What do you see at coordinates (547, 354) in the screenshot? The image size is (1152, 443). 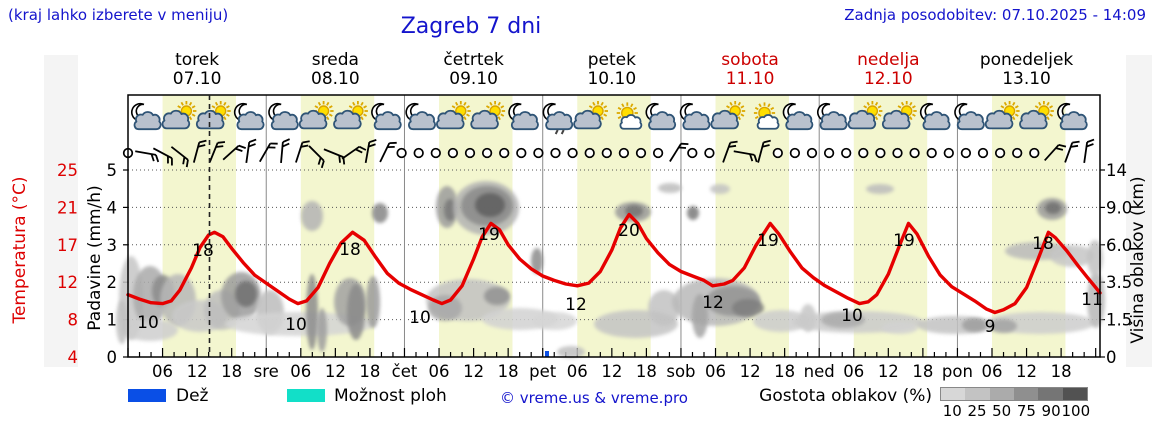 I see `rain-bar` at bounding box center [547, 354].